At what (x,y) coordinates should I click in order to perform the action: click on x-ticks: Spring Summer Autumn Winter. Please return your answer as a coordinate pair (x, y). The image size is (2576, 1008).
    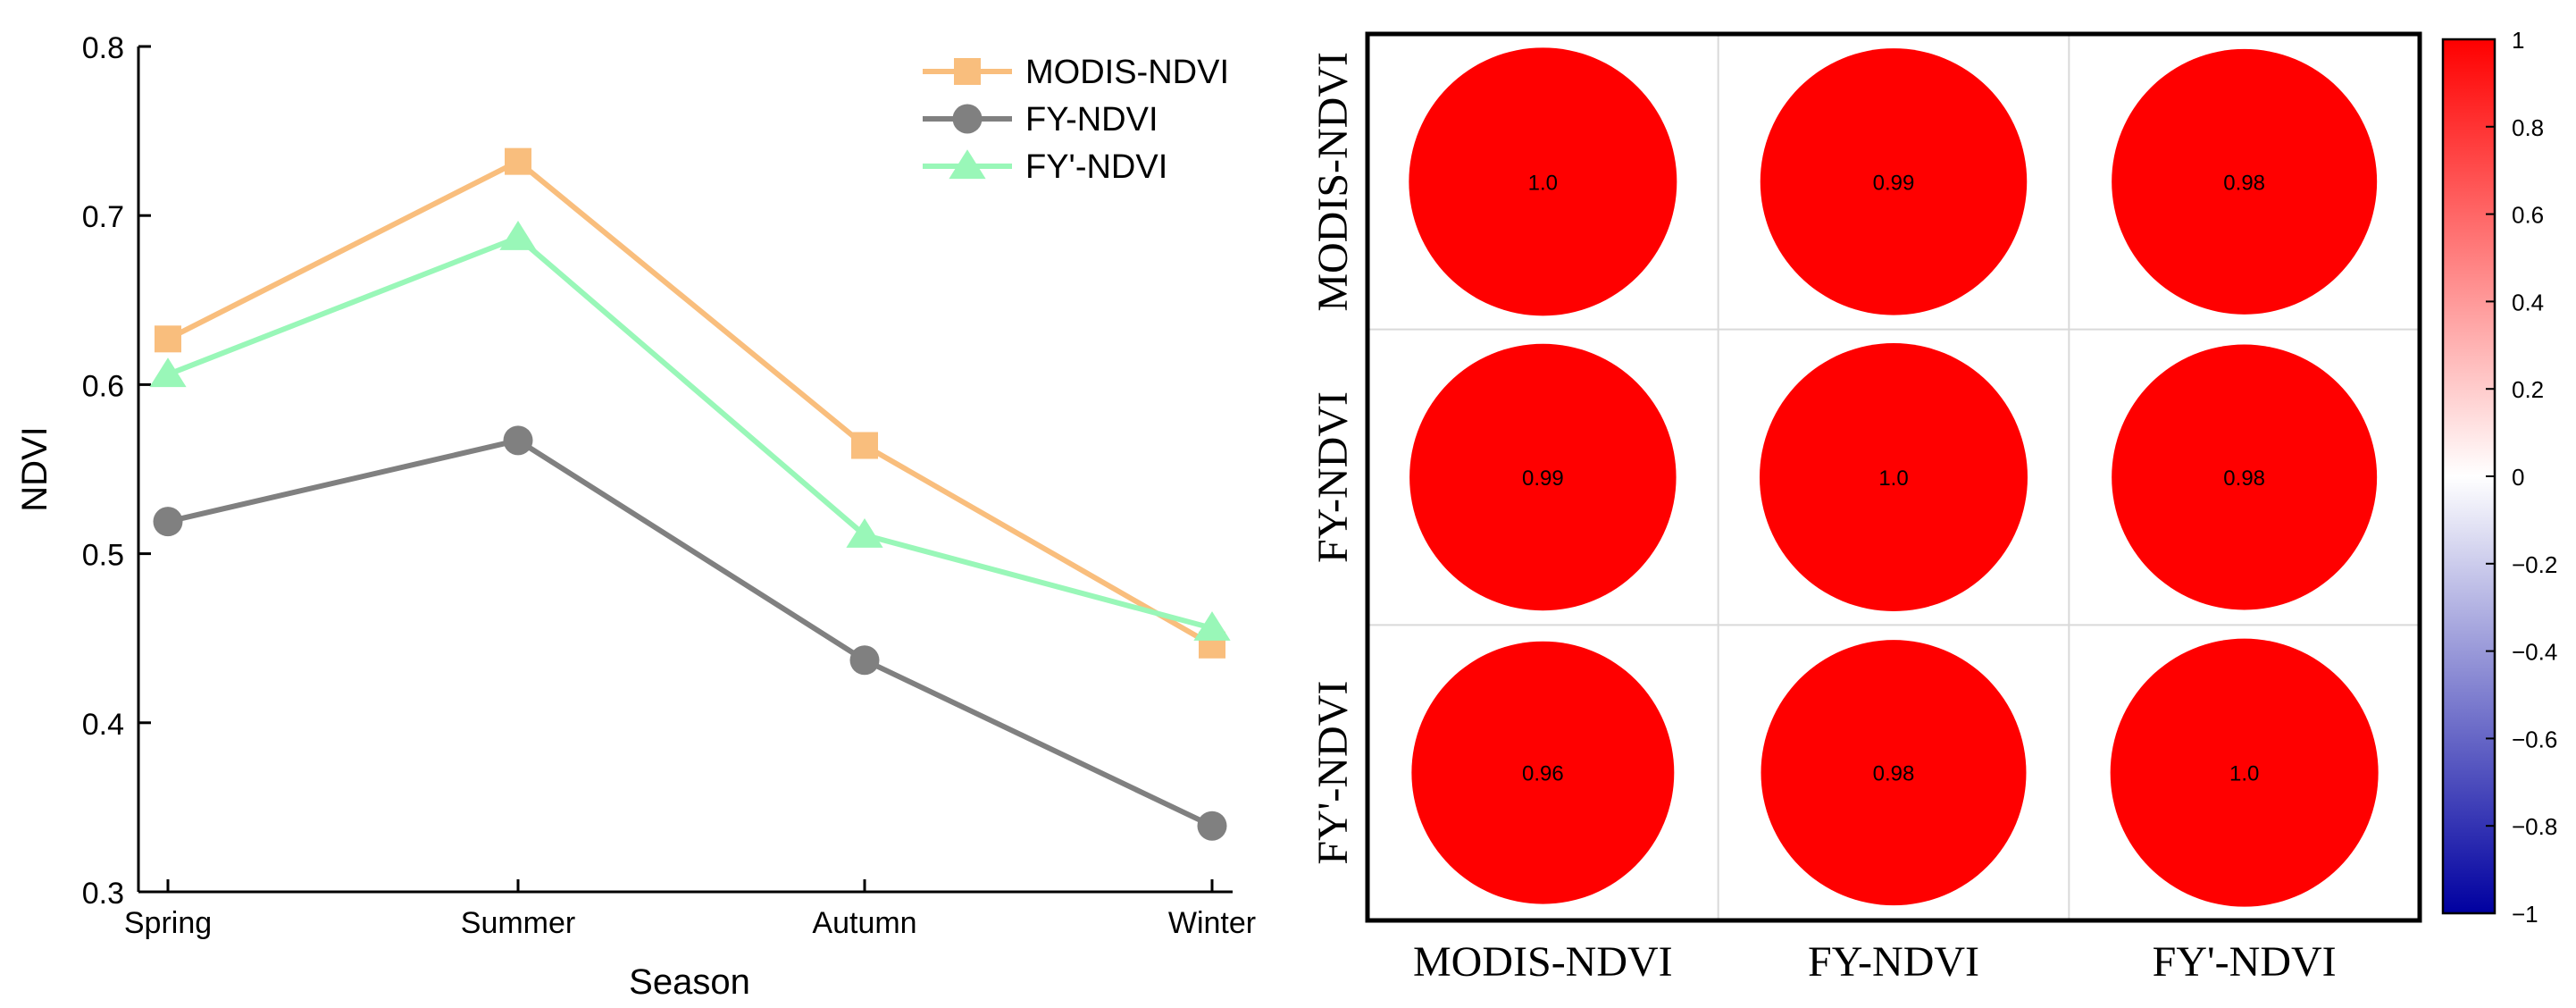
    Looking at the image, I should click on (690, 909).